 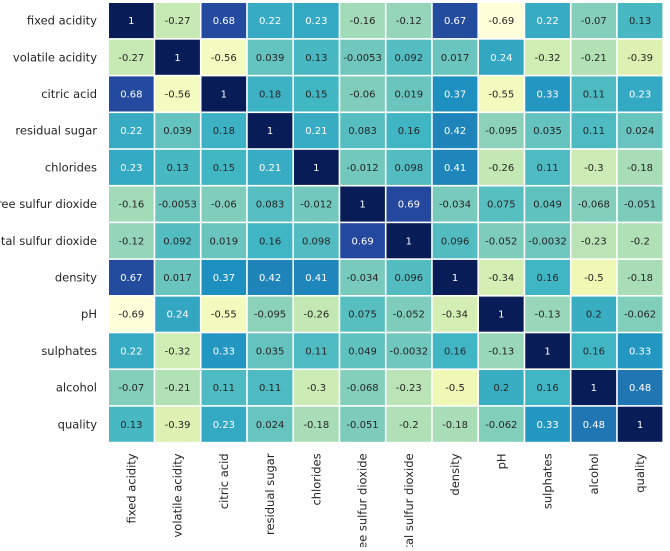 I want to click on cell-value-label: -0.12, so click(x=409, y=21).